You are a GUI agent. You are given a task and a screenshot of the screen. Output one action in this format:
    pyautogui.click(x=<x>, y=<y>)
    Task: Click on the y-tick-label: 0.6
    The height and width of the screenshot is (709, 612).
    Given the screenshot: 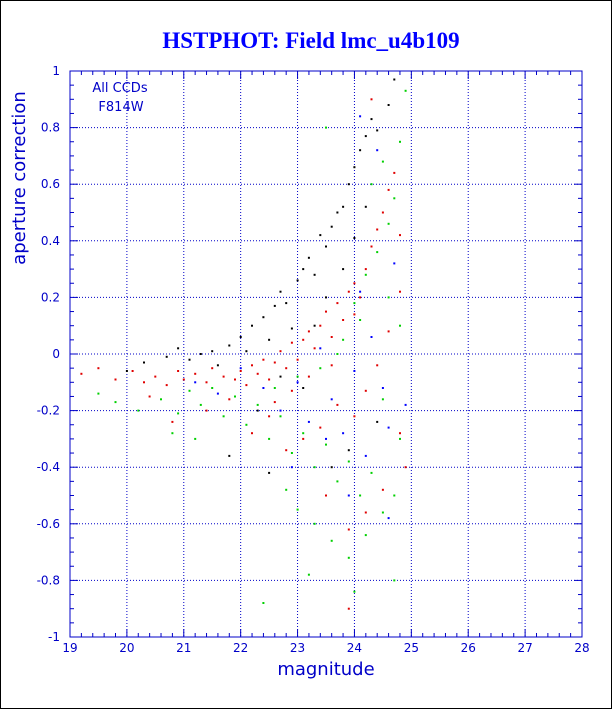 What is the action you would take?
    pyautogui.click(x=50, y=184)
    